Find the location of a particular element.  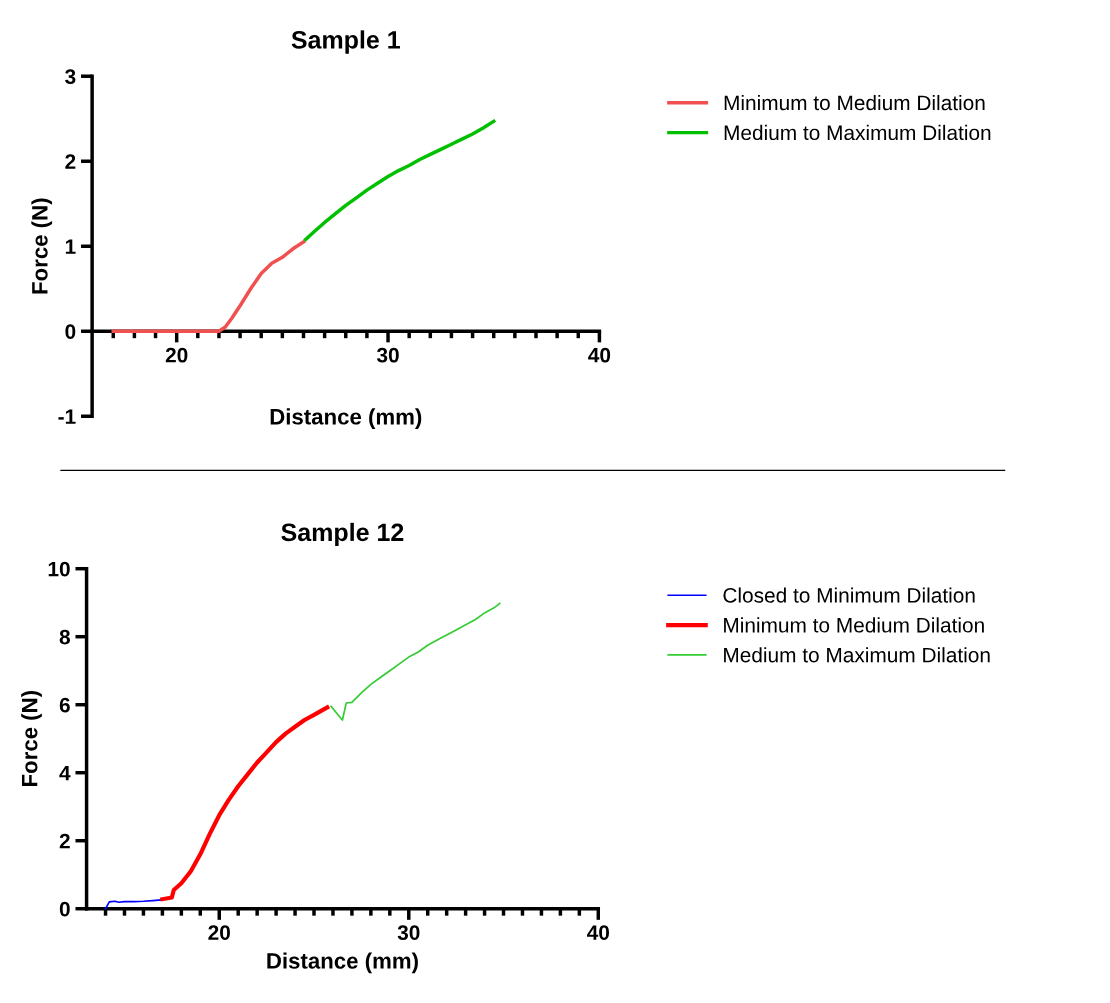

y-tick-label: 3 is located at coordinates (70, 77).